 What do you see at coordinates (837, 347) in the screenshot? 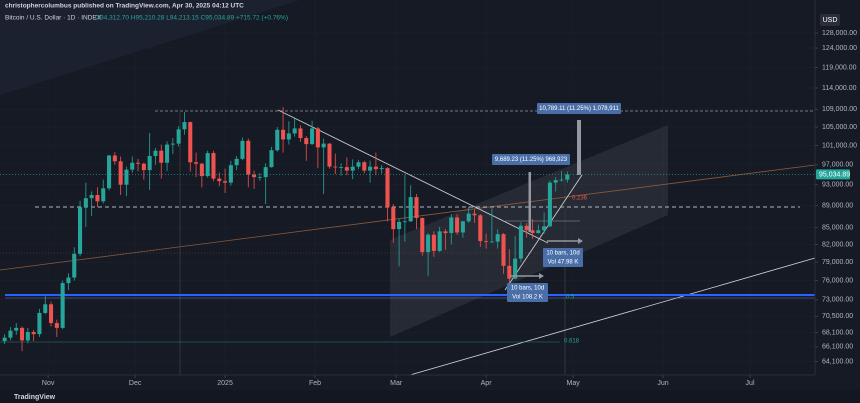
I see `y-tick-label: 66,100.00` at bounding box center [837, 347].